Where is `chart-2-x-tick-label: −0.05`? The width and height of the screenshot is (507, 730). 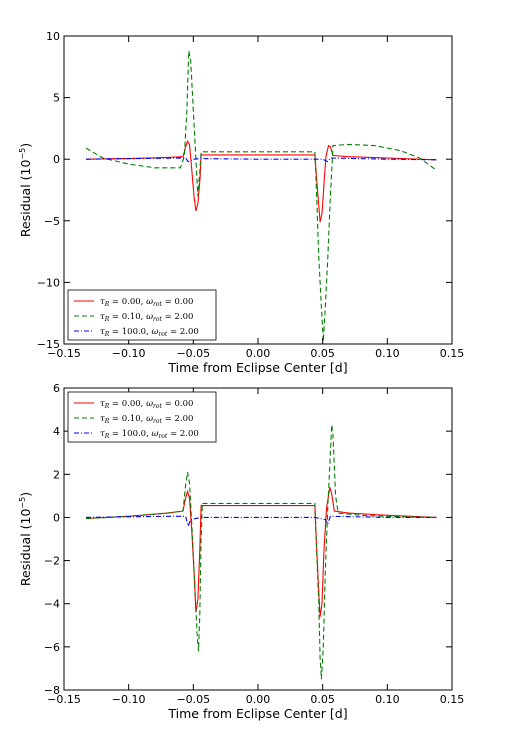 chart-2-x-tick-label: −0.05 is located at coordinates (193, 699).